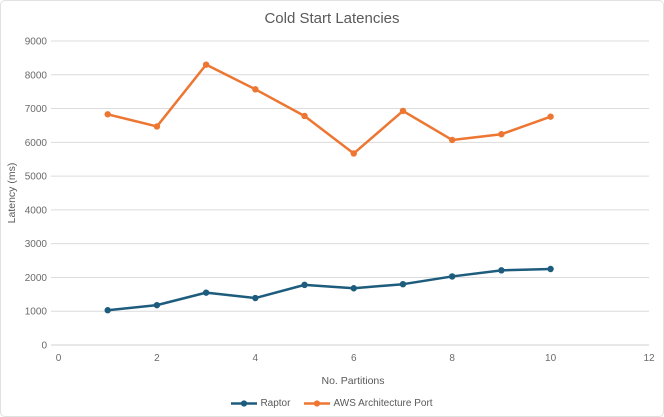 Image resolution: width=664 pixels, height=417 pixels. I want to click on x-axis-tick-labels: 0 2 4 6 8 10 12, so click(355, 358).